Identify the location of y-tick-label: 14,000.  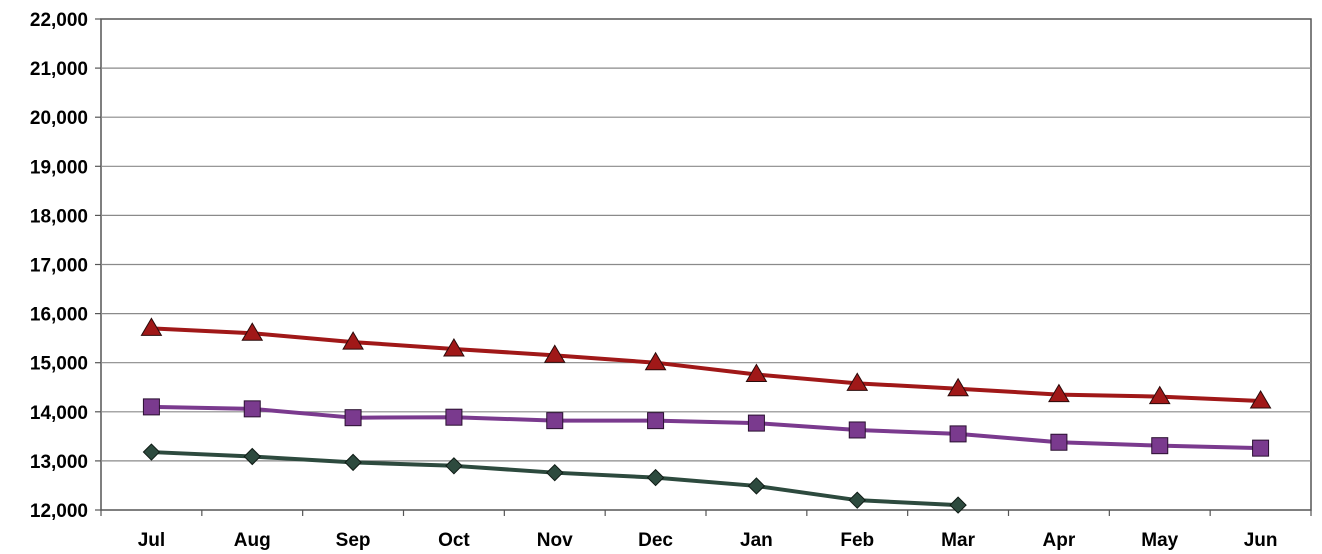
(59, 413).